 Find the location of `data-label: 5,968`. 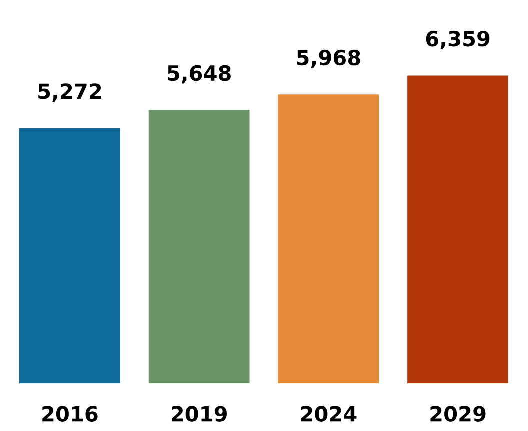

data-label: 5,968 is located at coordinates (328, 59).